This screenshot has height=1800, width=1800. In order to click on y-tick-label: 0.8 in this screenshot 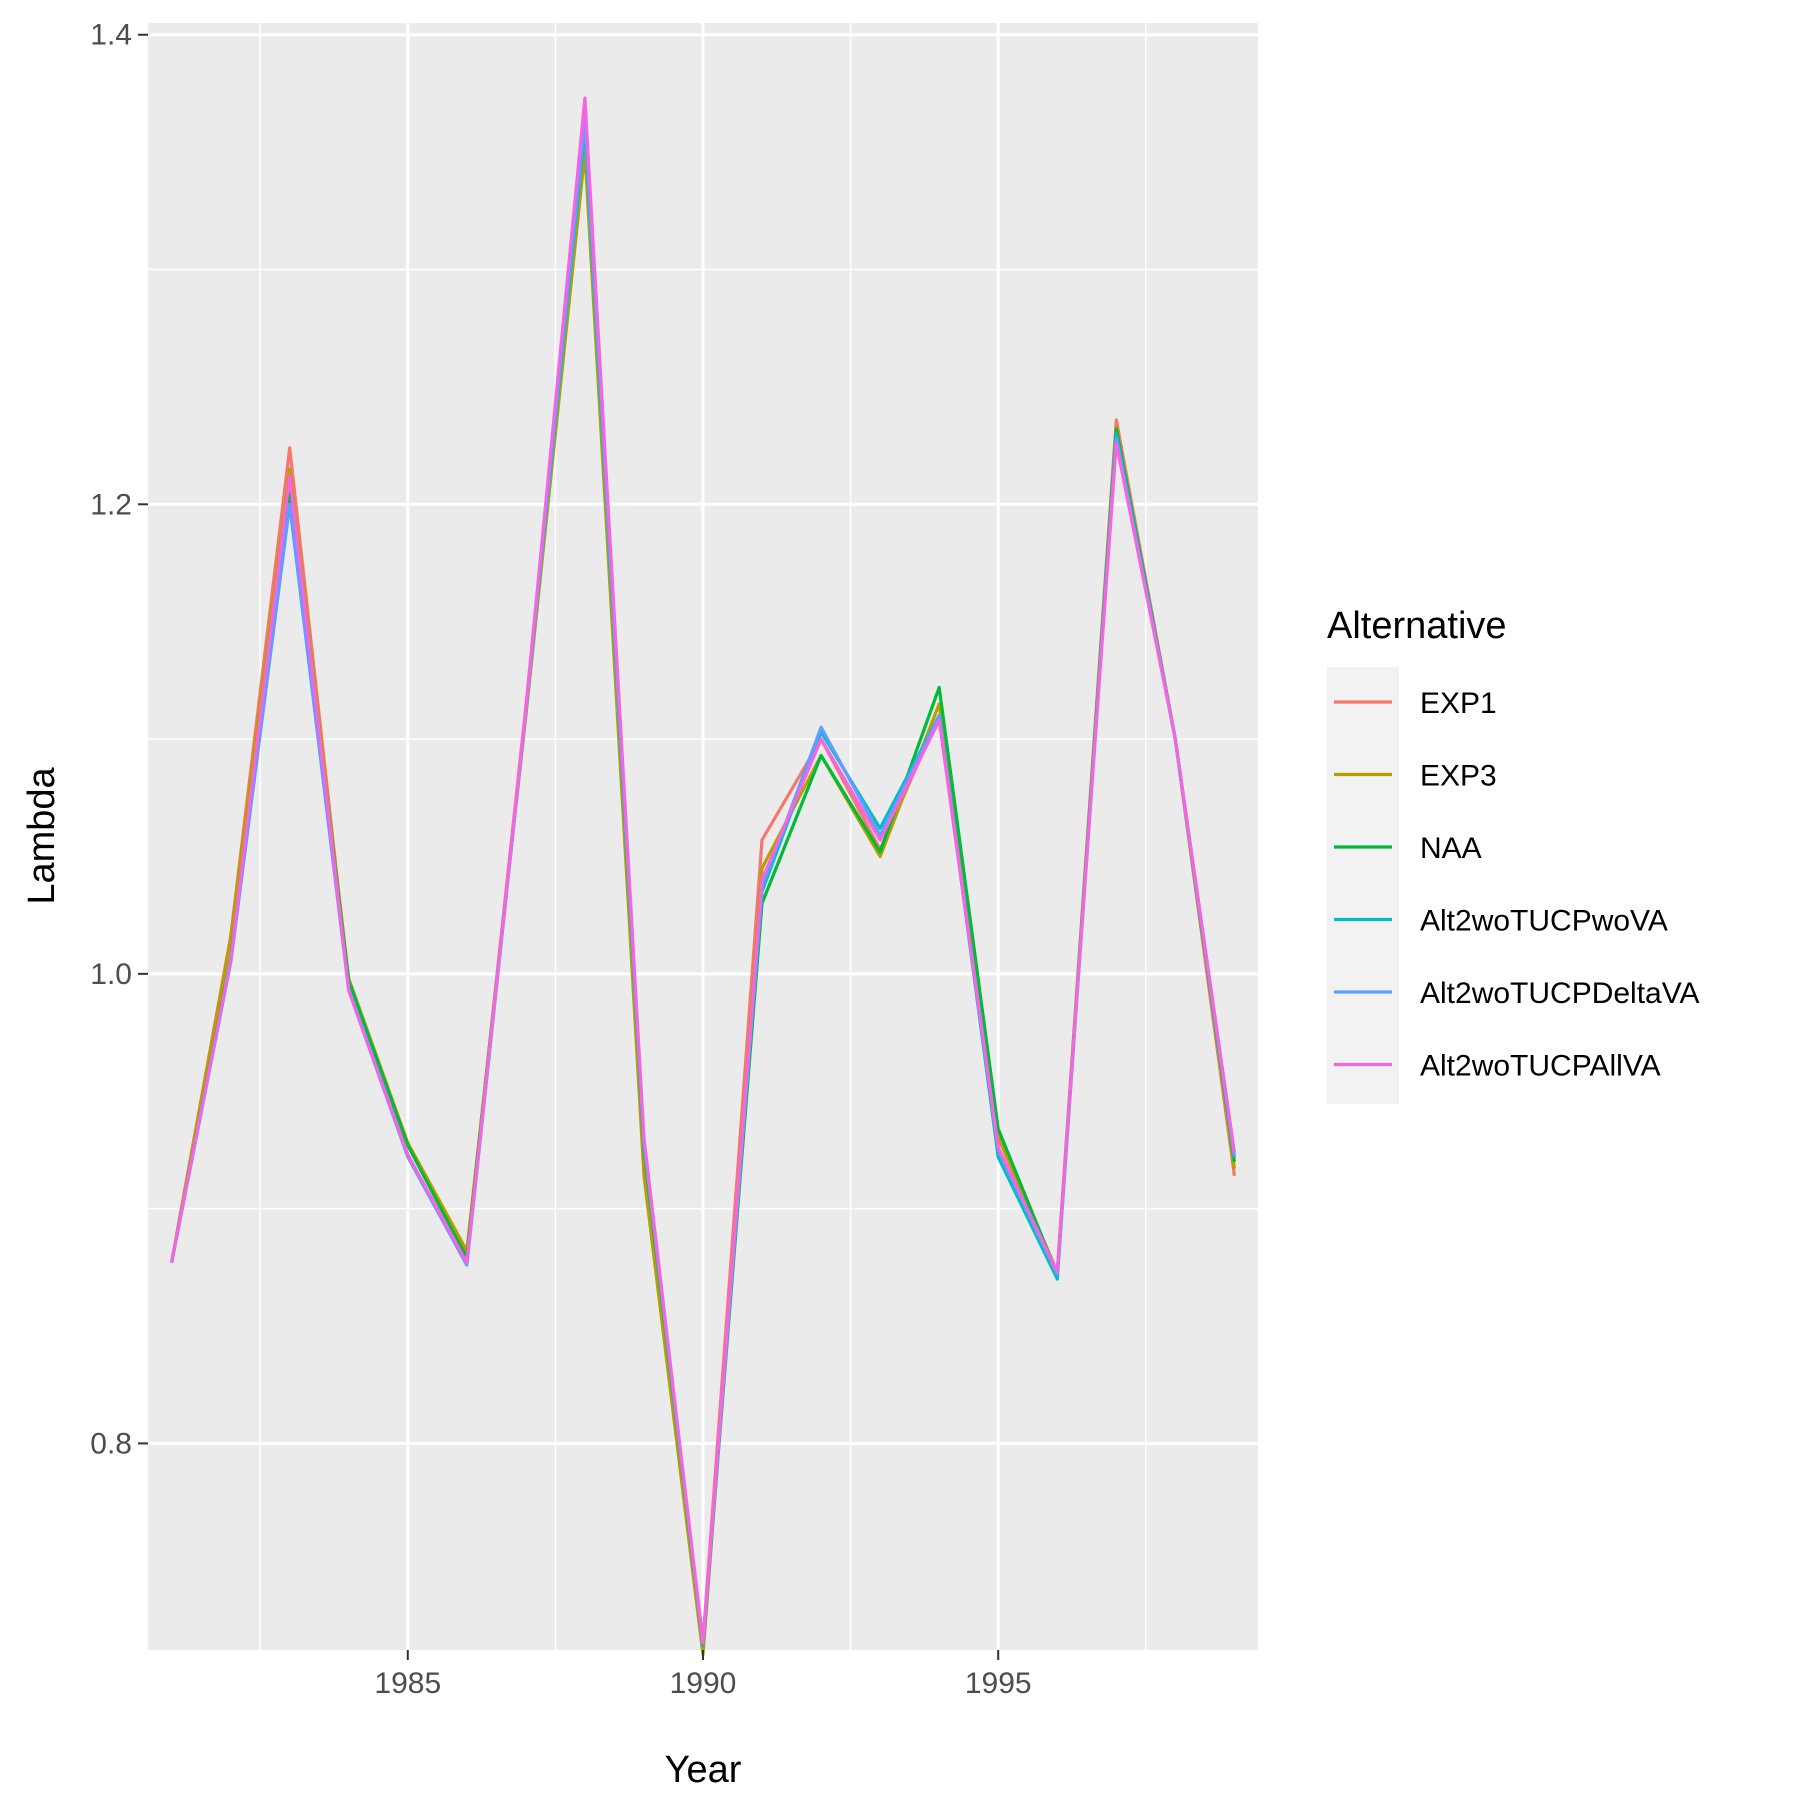, I will do `click(111, 1443)`.